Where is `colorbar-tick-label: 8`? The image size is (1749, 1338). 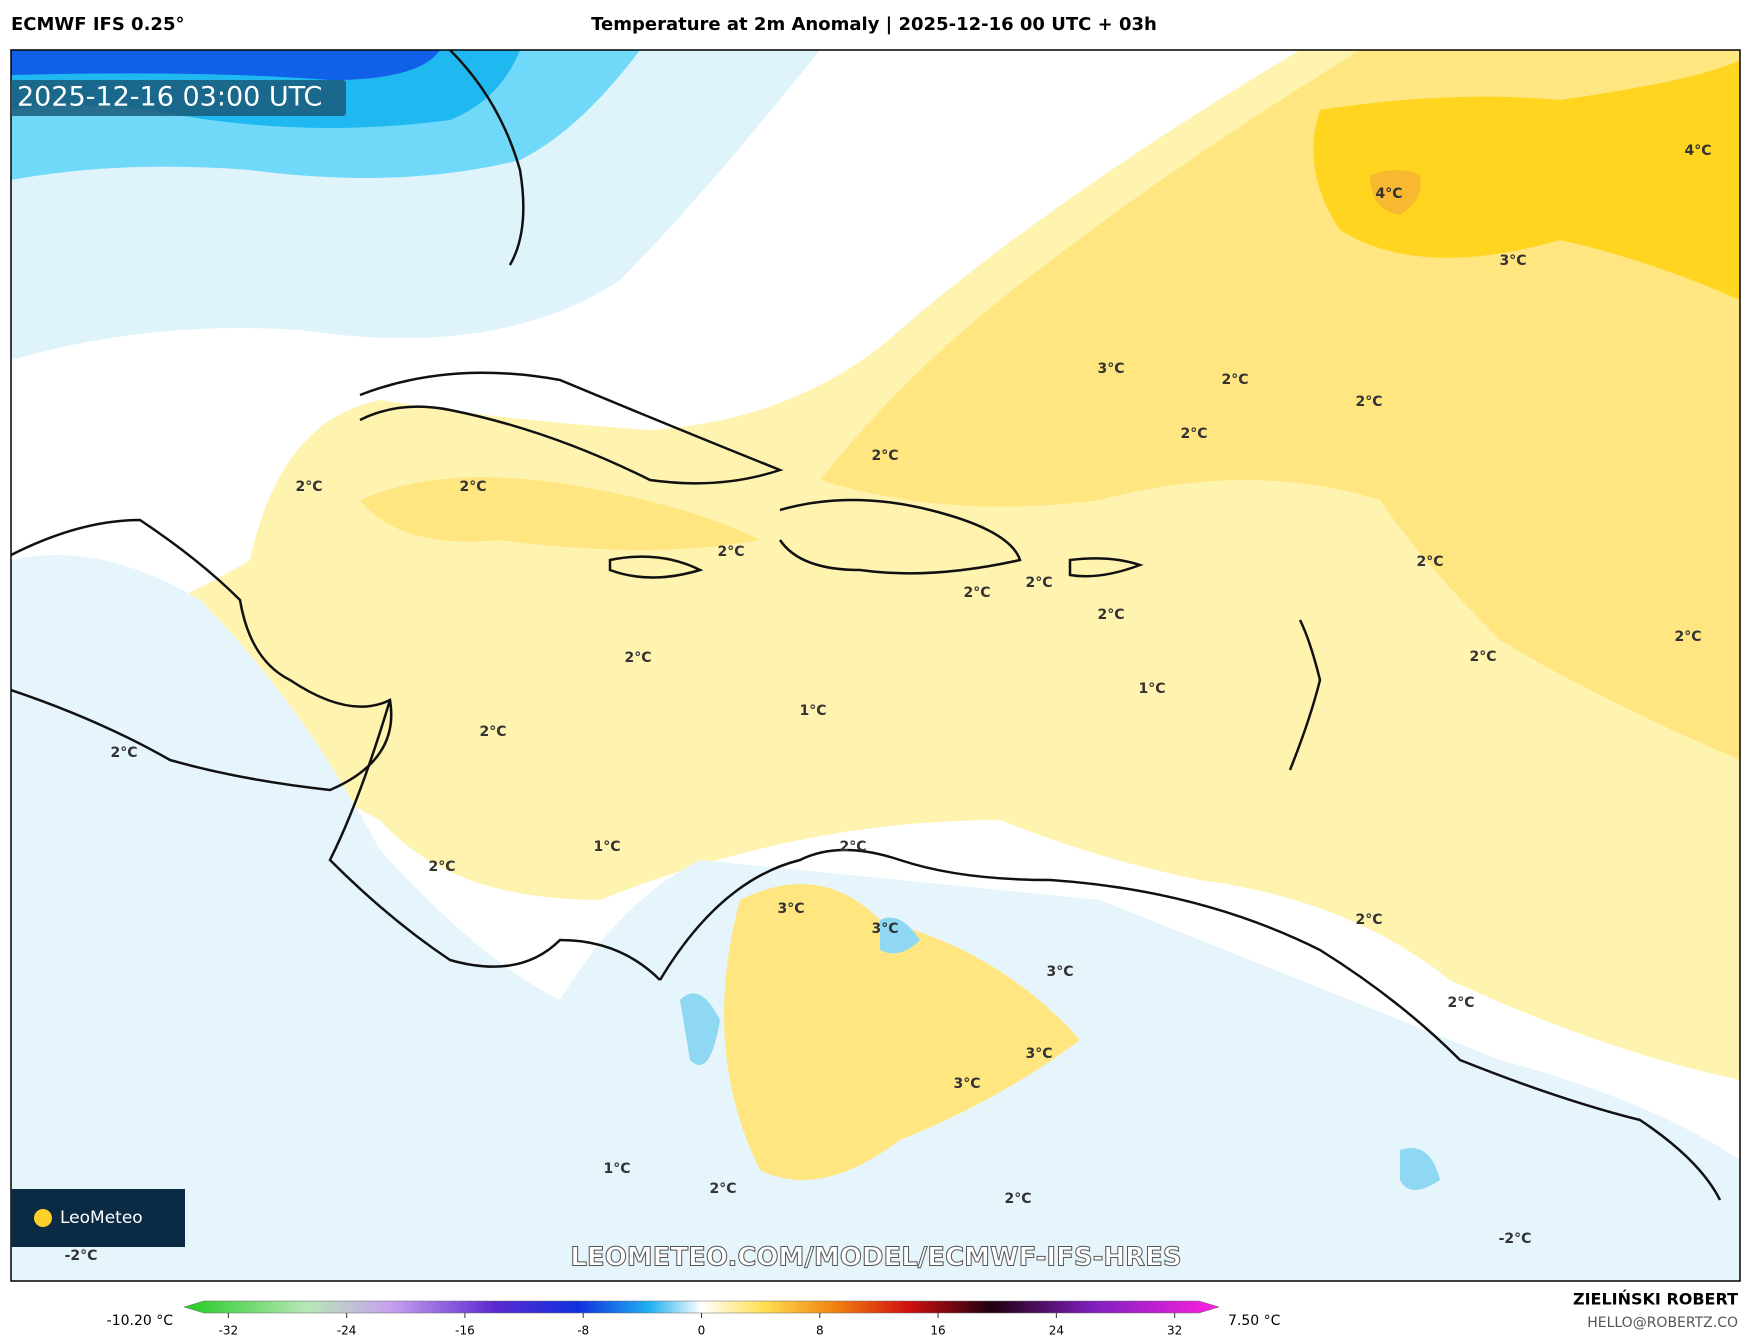 colorbar-tick-label: 8 is located at coordinates (820, 1331).